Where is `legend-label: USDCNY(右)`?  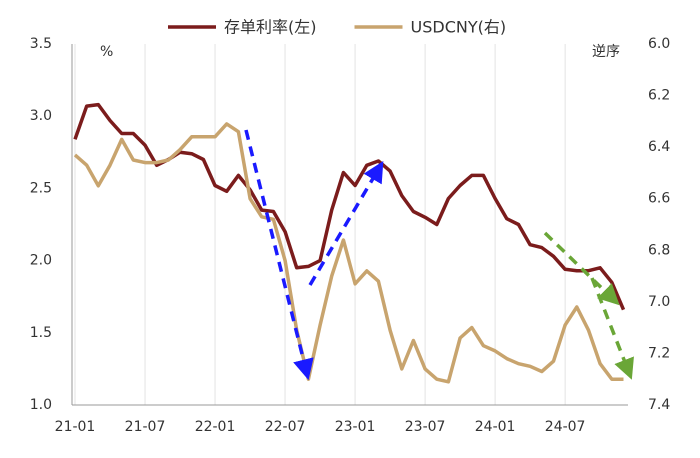
legend-label: USDCNY(右) is located at coordinates (459, 27).